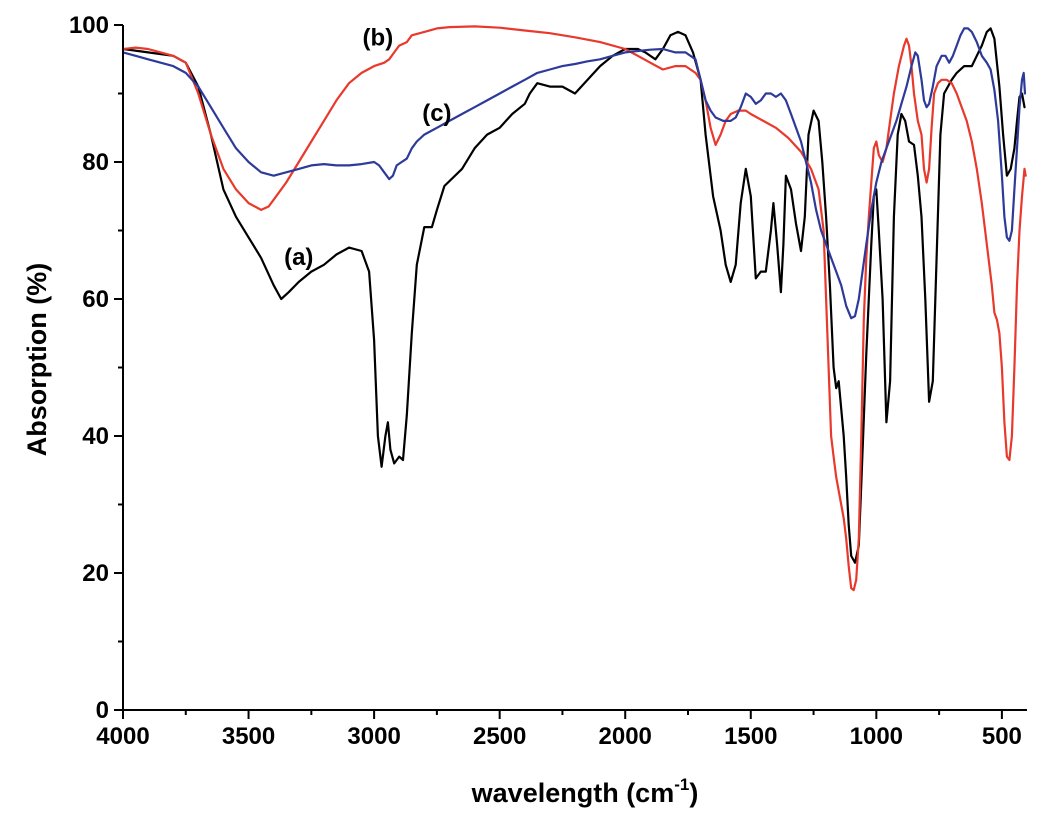  What do you see at coordinates (122, 736) in the screenshot?
I see `x-tick-label: 4000` at bounding box center [122, 736].